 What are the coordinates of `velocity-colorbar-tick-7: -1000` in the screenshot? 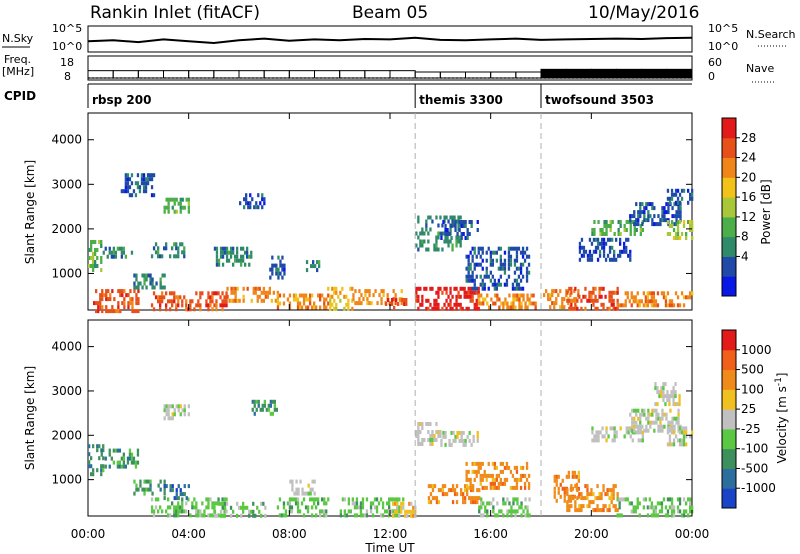 It's located at (758, 488).